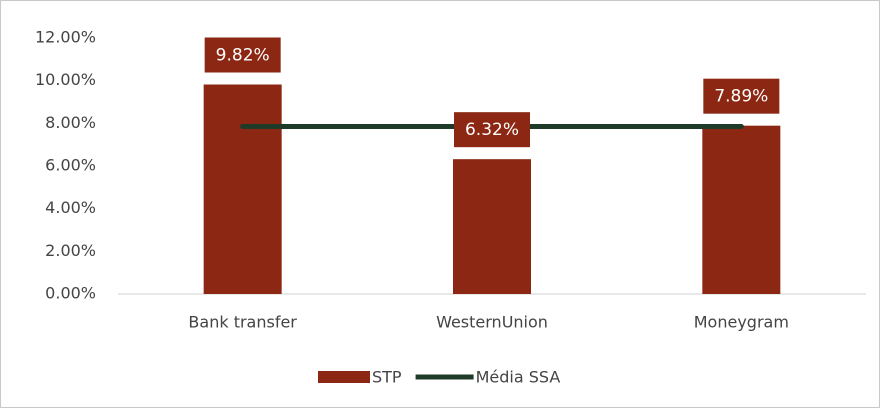  I want to click on data-label: 7.89%, so click(741, 97).